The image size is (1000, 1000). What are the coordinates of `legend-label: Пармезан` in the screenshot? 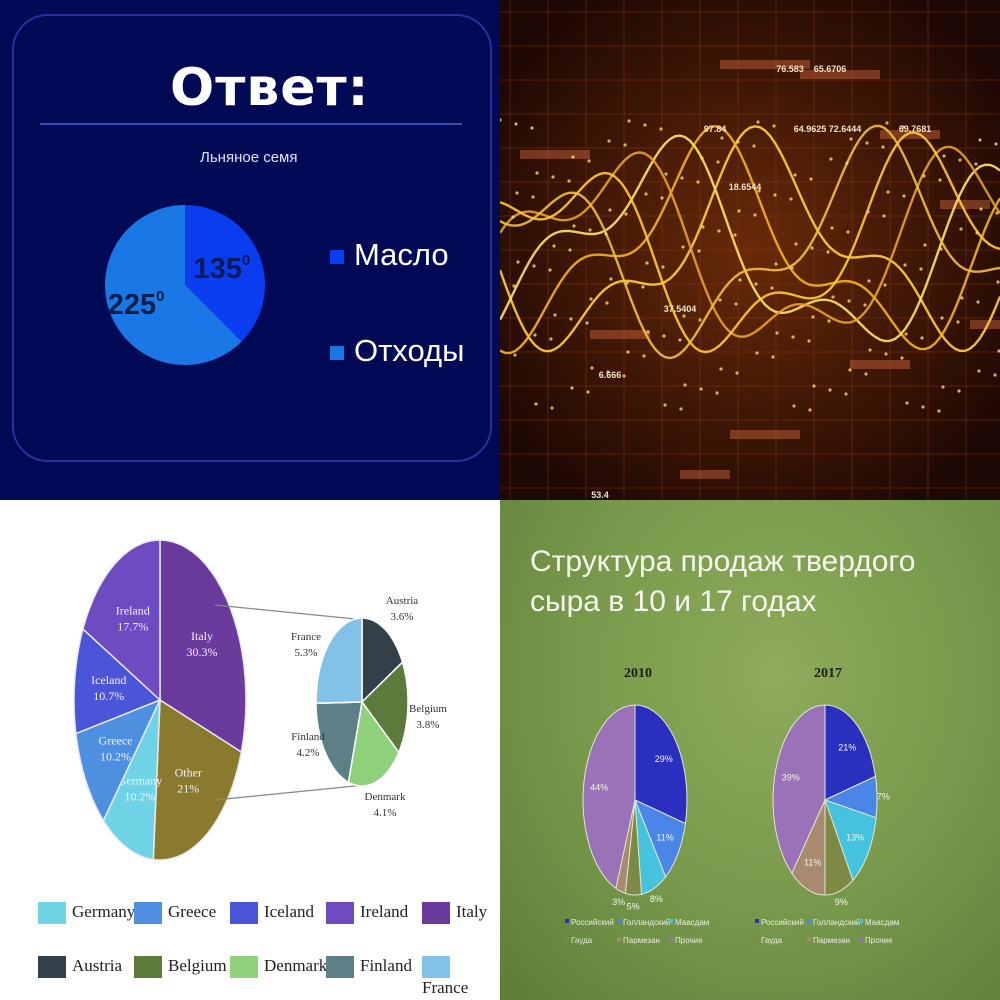 It's located at (831, 940).